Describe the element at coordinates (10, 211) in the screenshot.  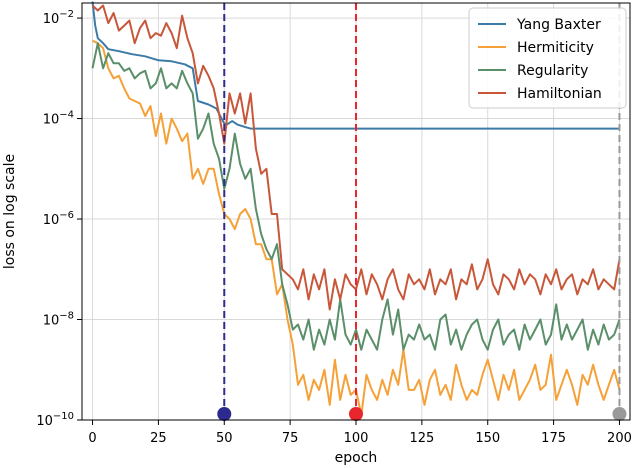
I see `y-axis-label: loss on log scale` at that location.